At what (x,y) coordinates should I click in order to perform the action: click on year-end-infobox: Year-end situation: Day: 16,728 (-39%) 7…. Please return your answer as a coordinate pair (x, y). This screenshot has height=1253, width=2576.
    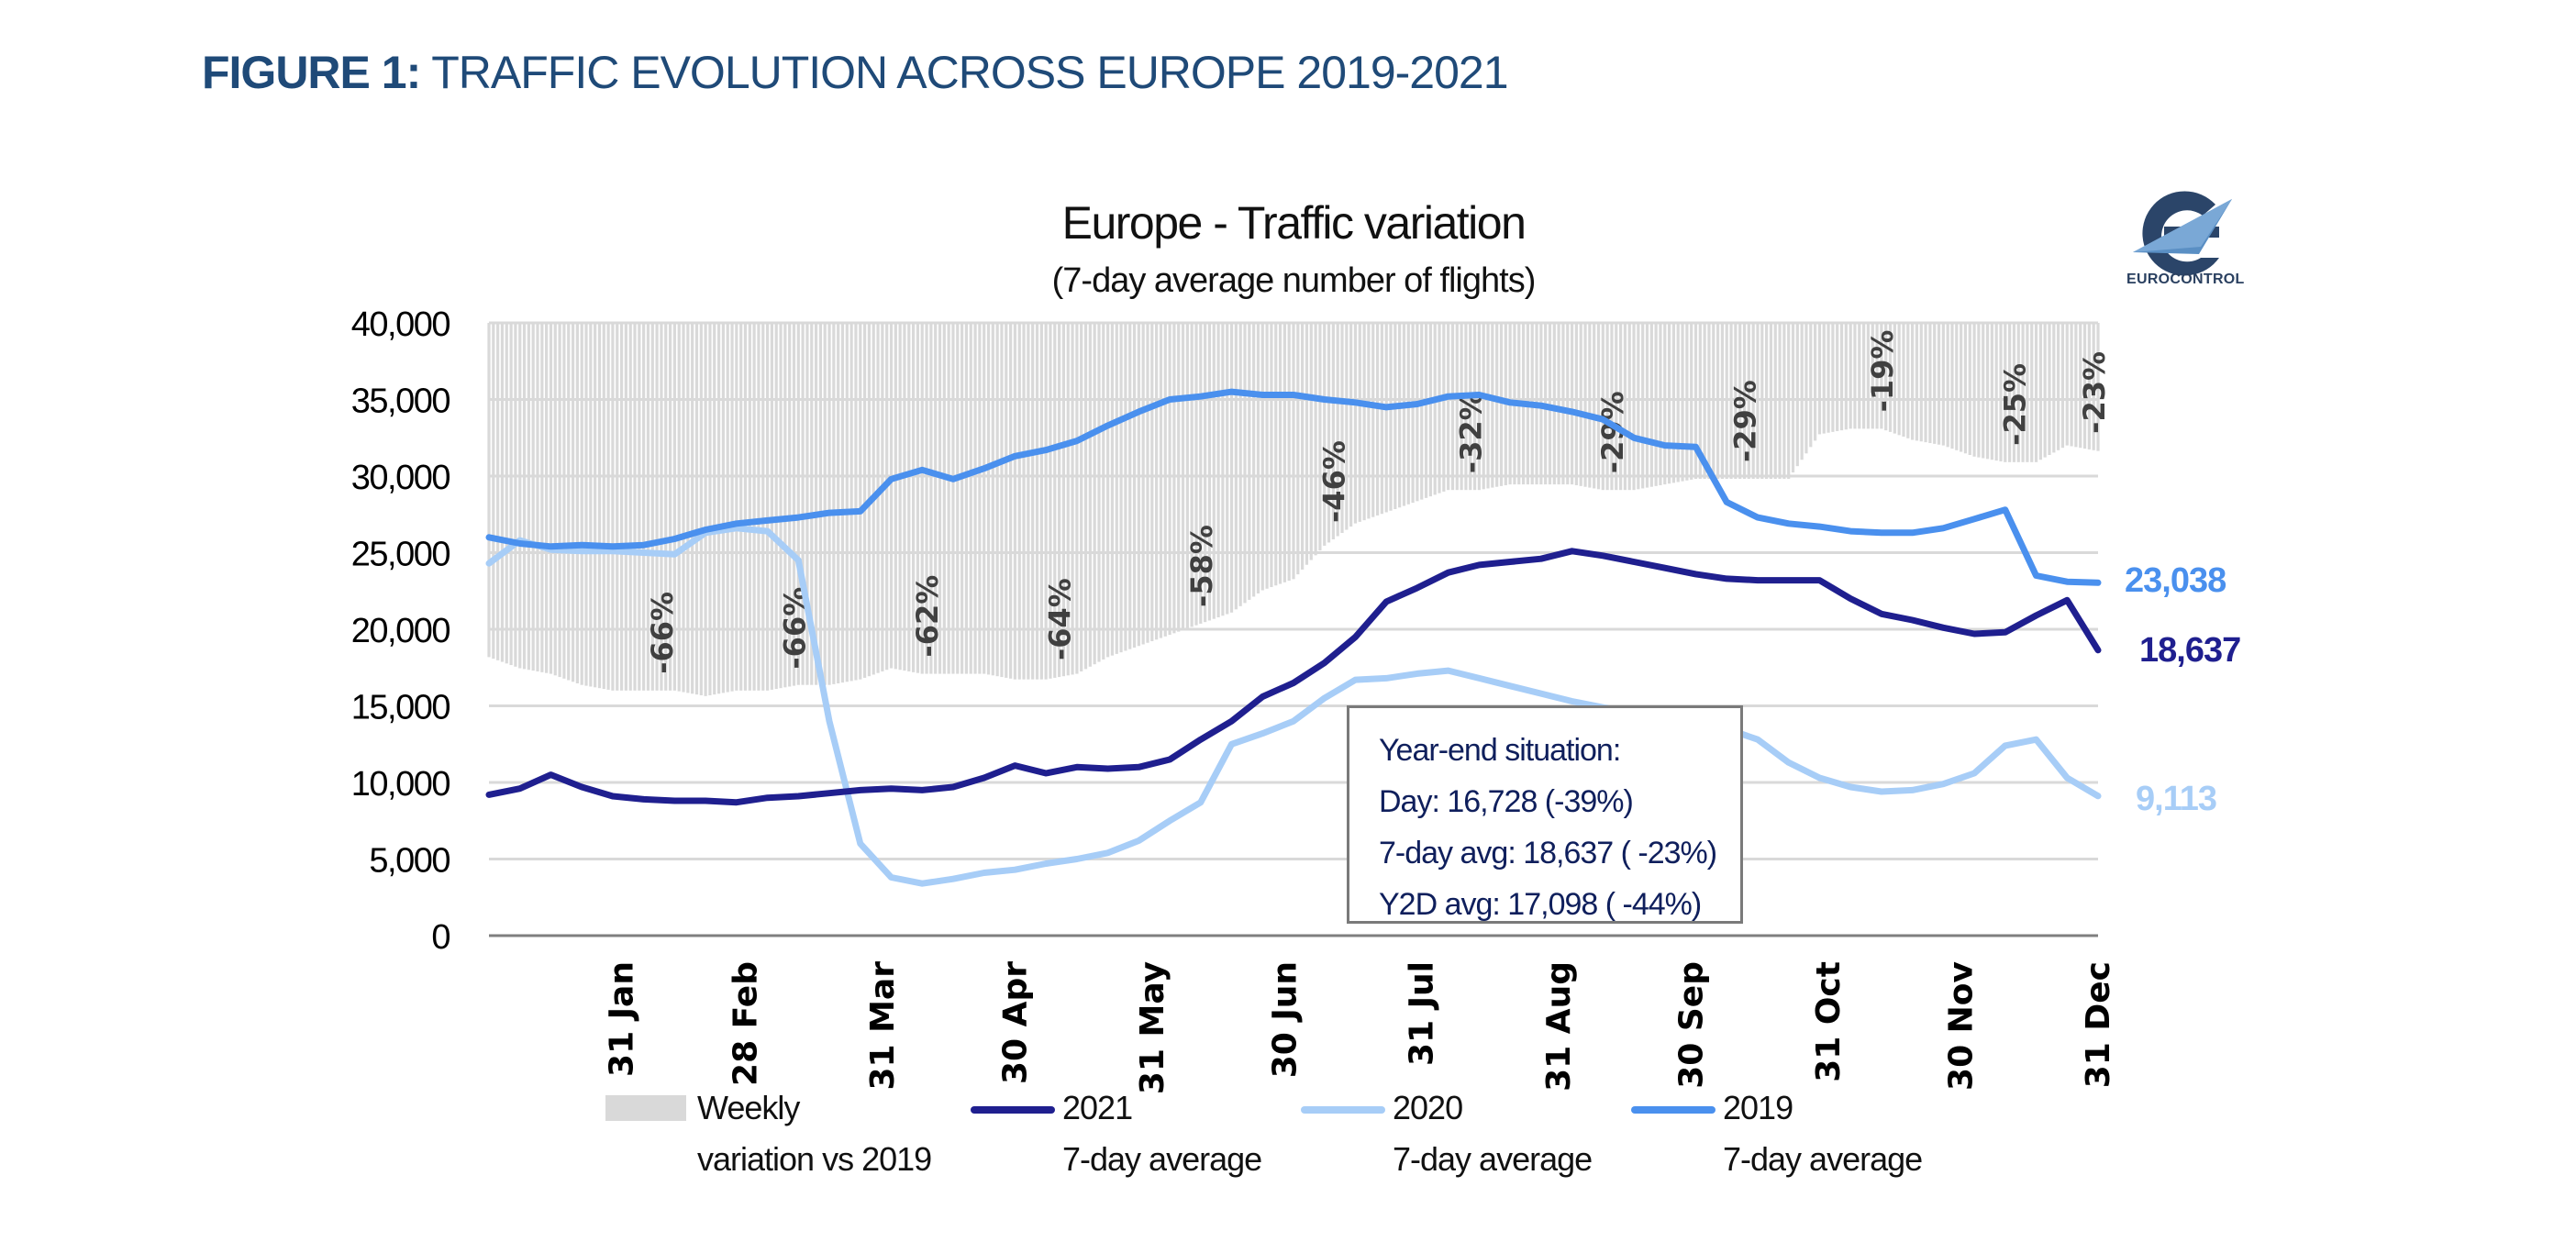
    Looking at the image, I should click on (1545, 814).